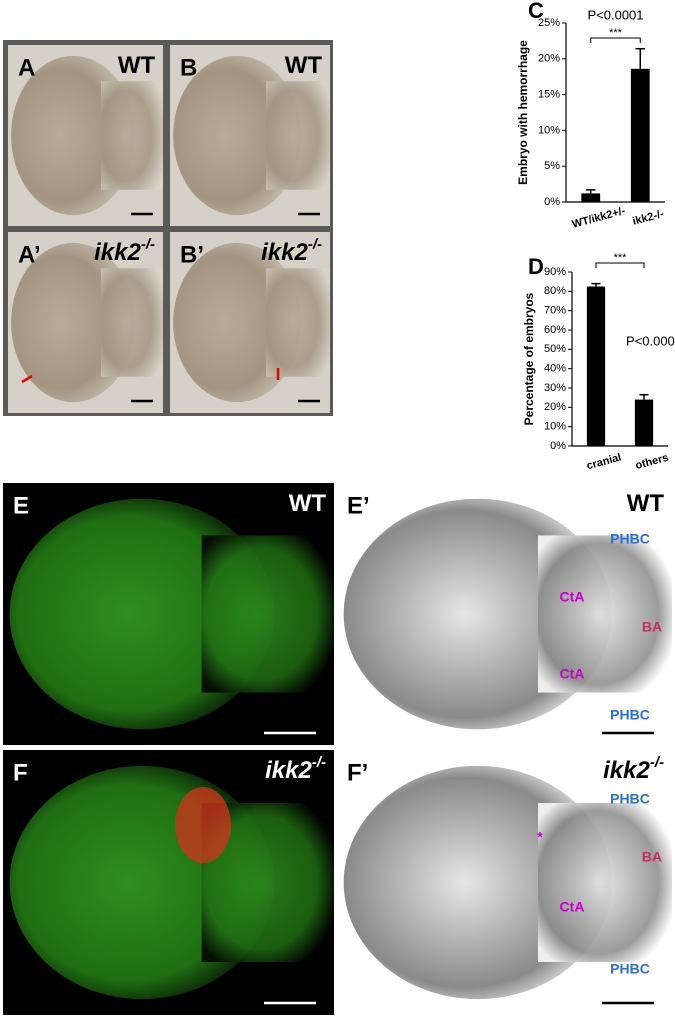 The width and height of the screenshot is (675, 1023). What do you see at coordinates (648, 218) in the screenshot?
I see `x-tick-label: ikk2-/-` at bounding box center [648, 218].